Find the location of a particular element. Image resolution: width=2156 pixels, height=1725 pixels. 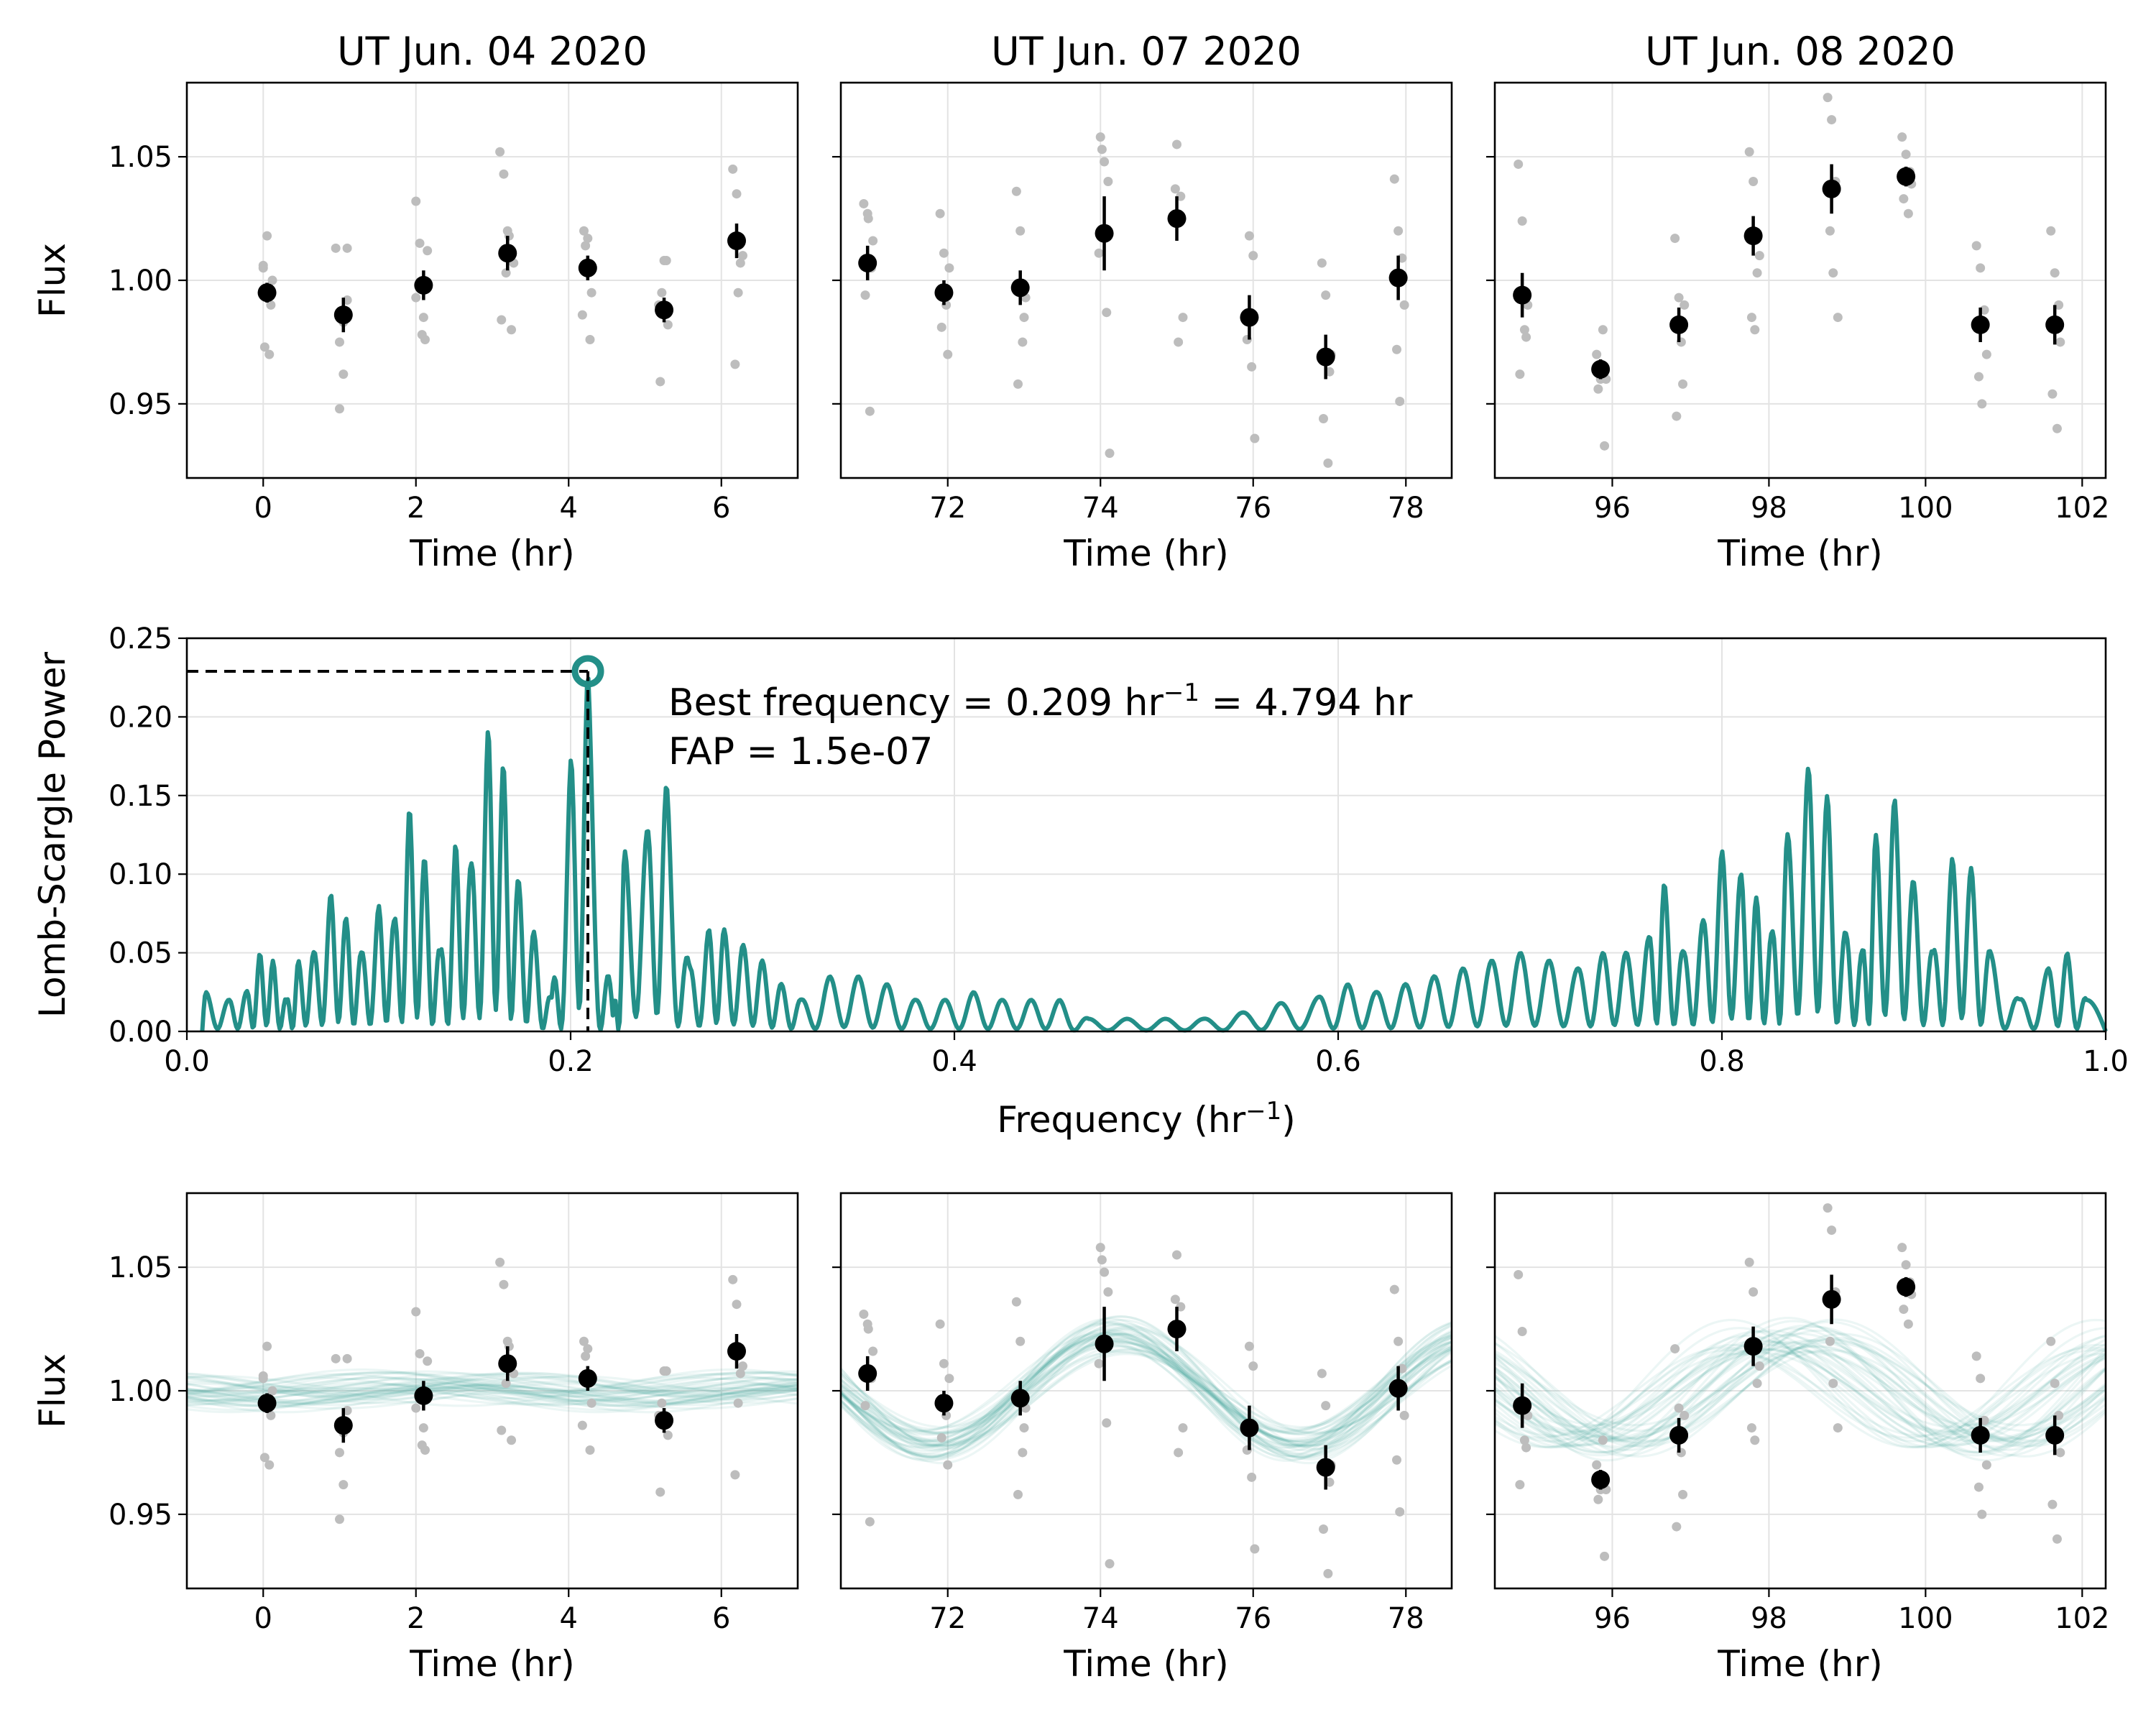

light-curve-panel: 96 98 100 102 Time (hr) UT Jun. 08 2020 is located at coordinates (1798, 301).